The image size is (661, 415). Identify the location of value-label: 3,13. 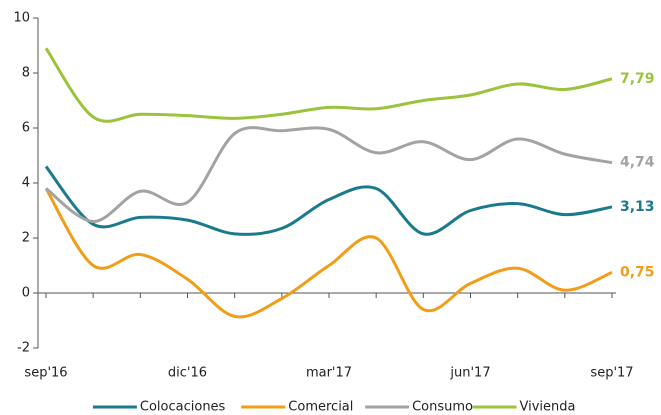
(637, 207).